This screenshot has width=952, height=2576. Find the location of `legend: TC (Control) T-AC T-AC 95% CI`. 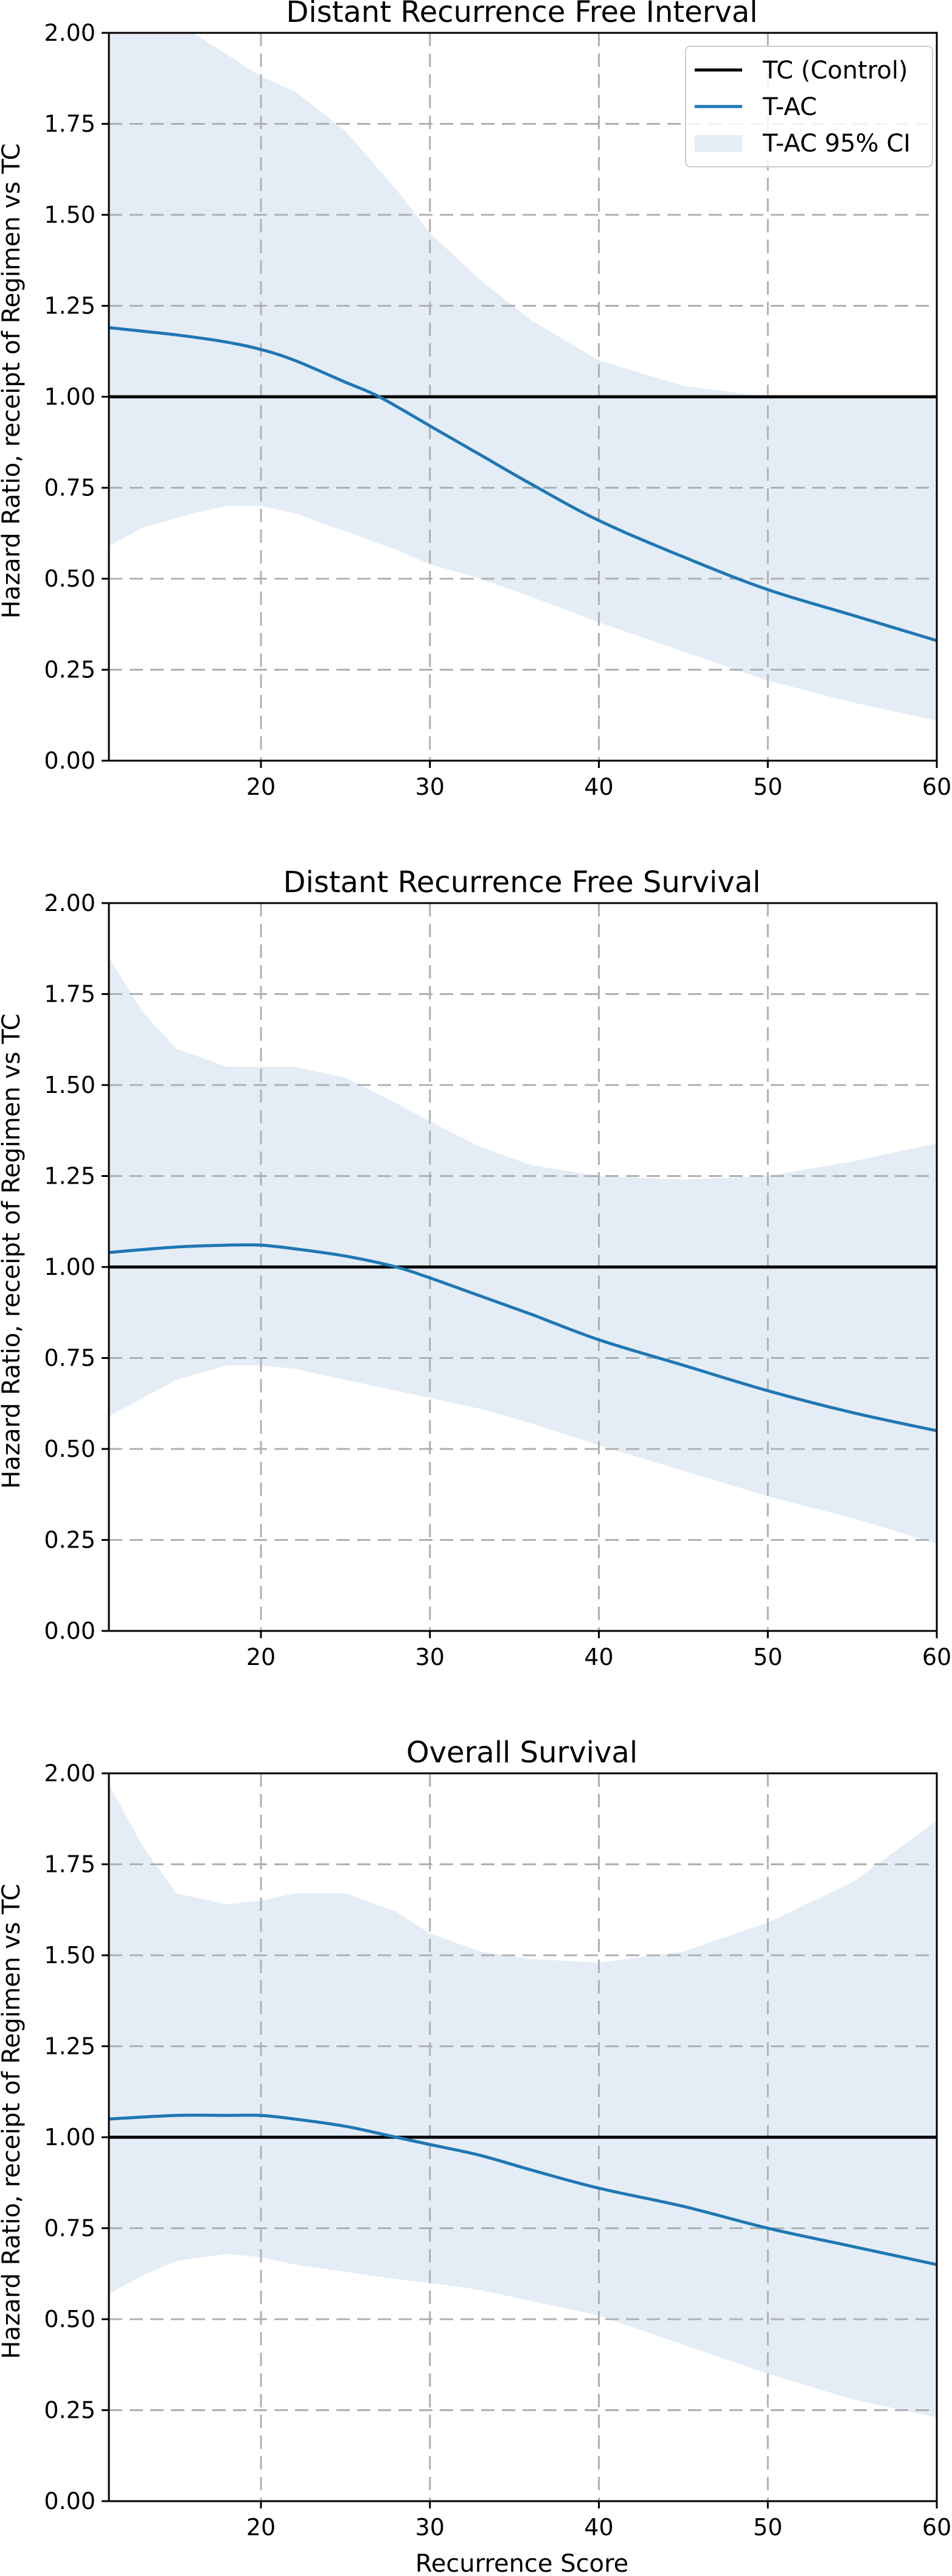

legend: TC (Control) T-AC T-AC 95% CI is located at coordinates (809, 106).